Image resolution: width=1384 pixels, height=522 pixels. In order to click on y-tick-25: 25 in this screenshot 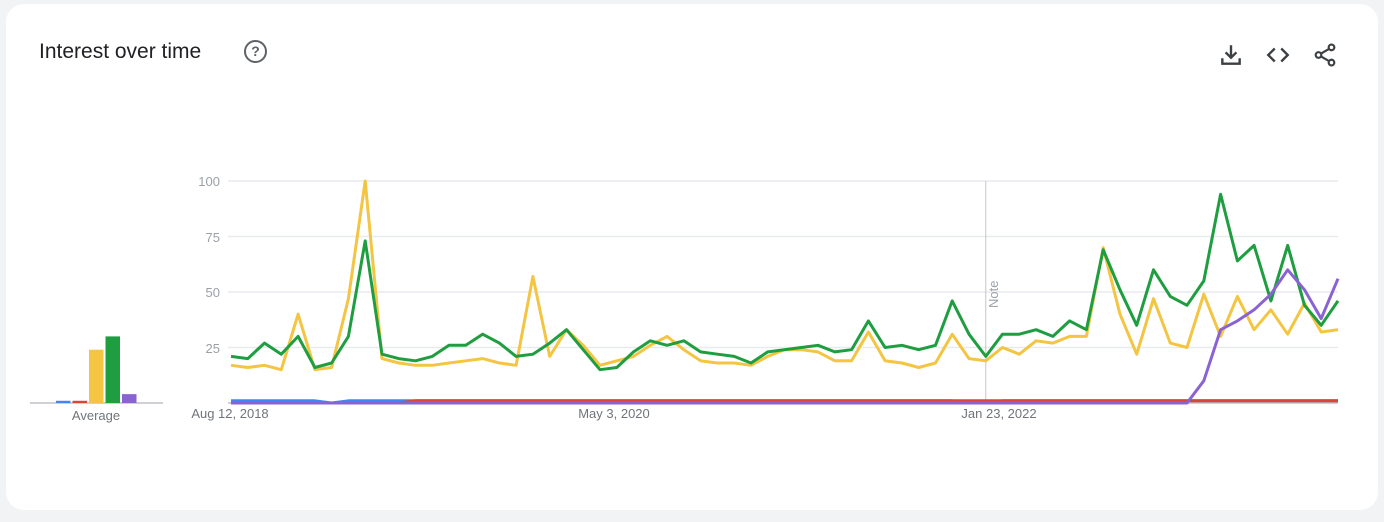, I will do `click(213, 348)`.